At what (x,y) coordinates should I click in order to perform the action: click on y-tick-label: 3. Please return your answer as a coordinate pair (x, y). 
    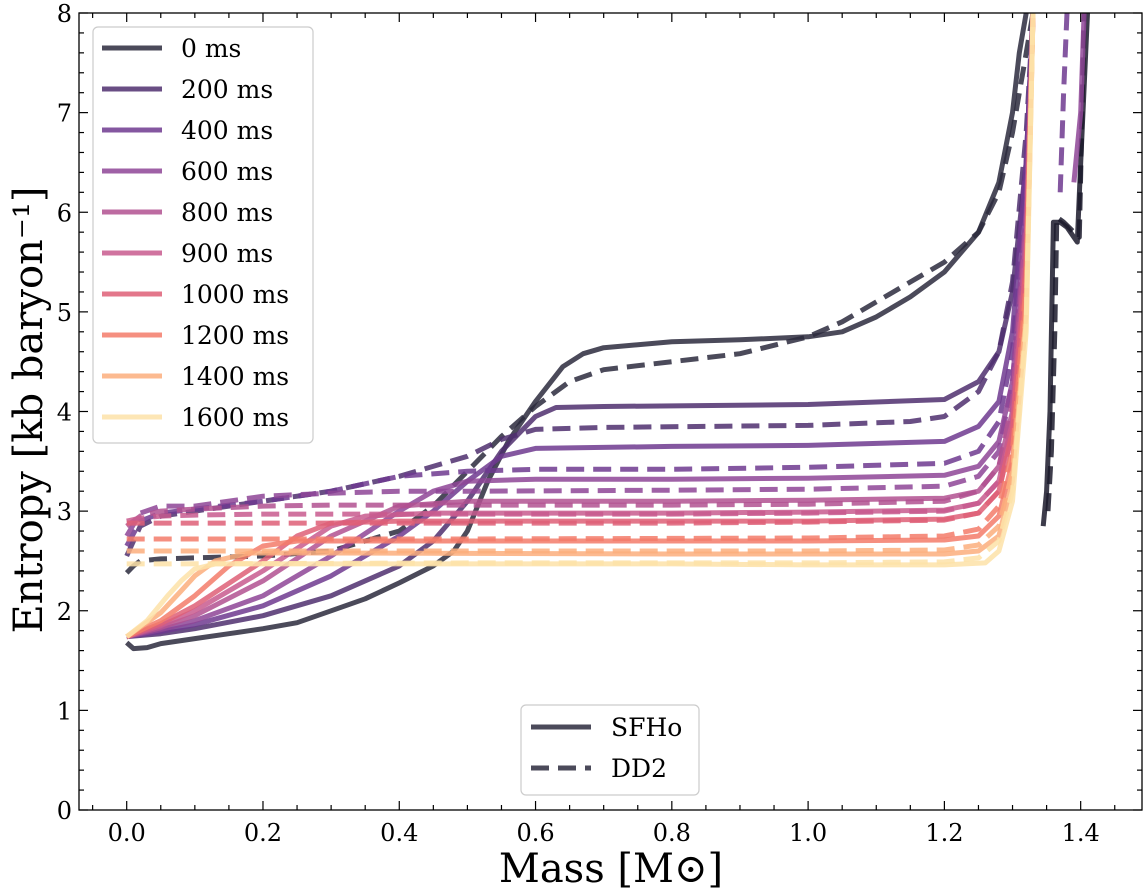
    Looking at the image, I should click on (64, 512).